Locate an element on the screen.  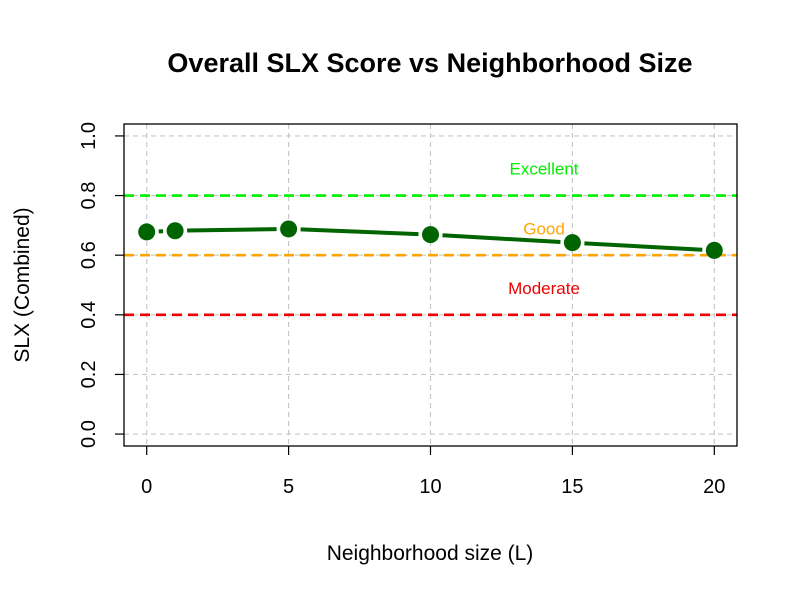
x-tick-label: 5 is located at coordinates (288, 487).